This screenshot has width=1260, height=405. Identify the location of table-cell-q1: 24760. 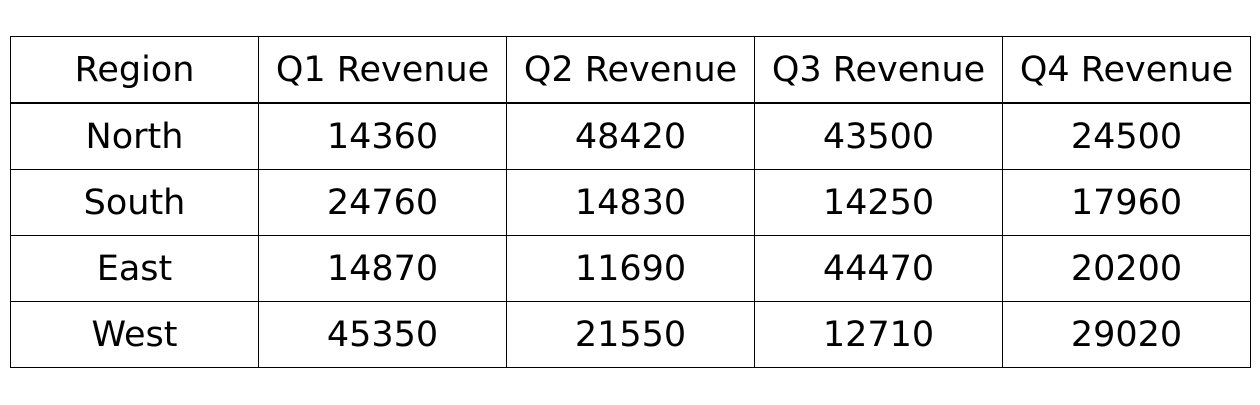
(382, 202).